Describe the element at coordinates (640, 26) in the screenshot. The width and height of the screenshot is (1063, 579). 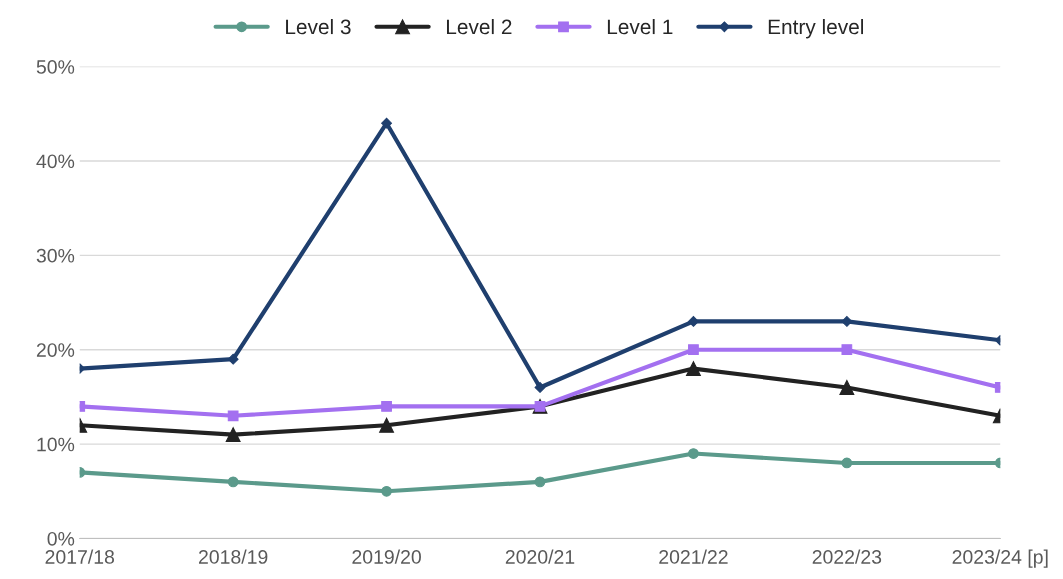
I see `legend-label: Level 1` at that location.